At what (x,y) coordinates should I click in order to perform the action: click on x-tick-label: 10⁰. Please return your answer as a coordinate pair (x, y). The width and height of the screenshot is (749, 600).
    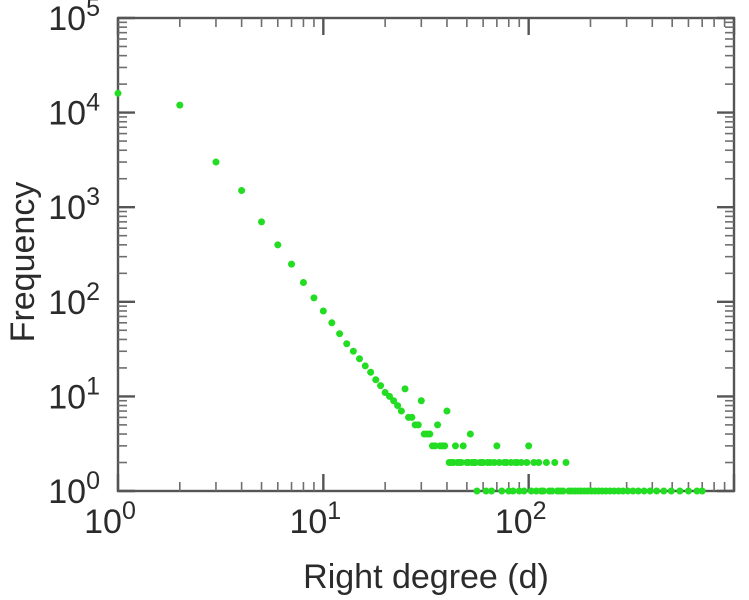
    Looking at the image, I should click on (110, 519).